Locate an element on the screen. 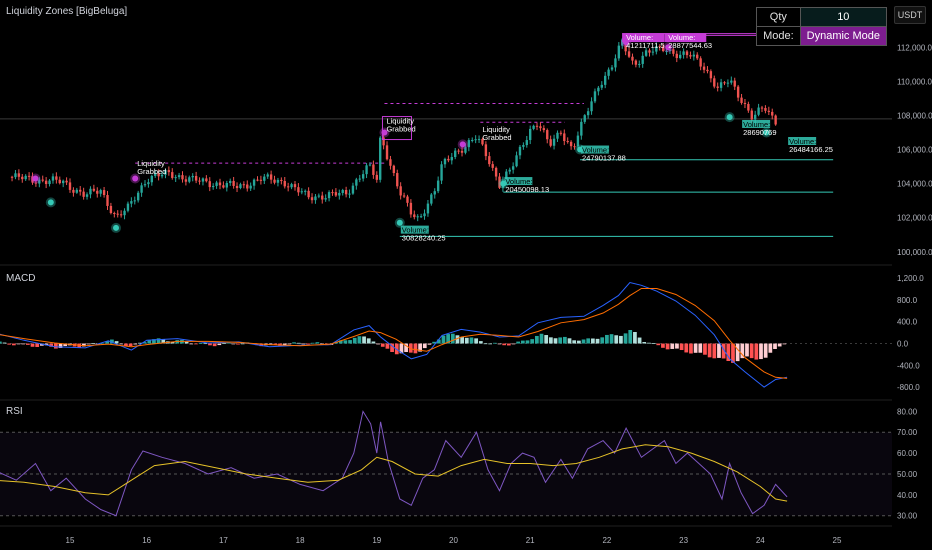 The image size is (932, 550). rsi-tick-label: 70.00 is located at coordinates (907, 432).